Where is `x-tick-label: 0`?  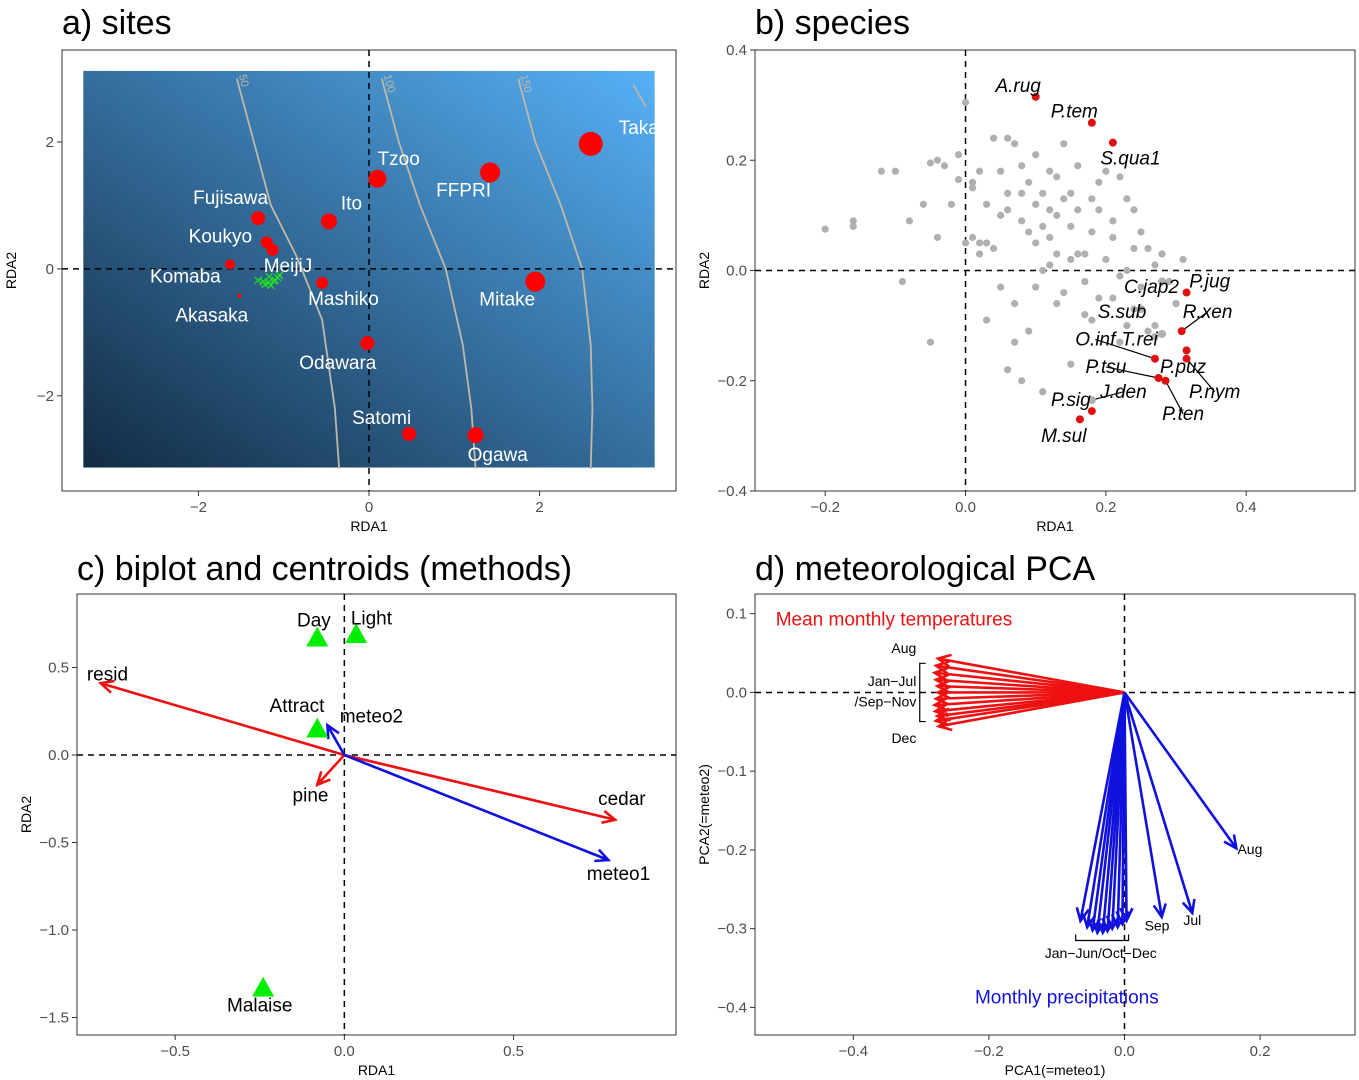 x-tick-label: 0 is located at coordinates (369, 507).